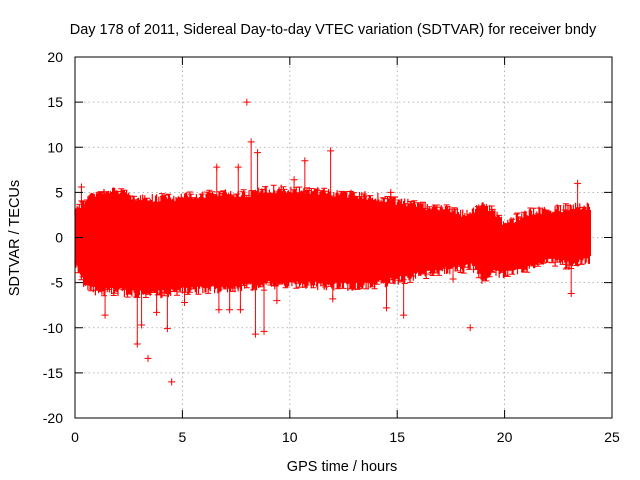  Describe the element at coordinates (53, 418) in the screenshot. I see `y-tick-label: -20` at that location.